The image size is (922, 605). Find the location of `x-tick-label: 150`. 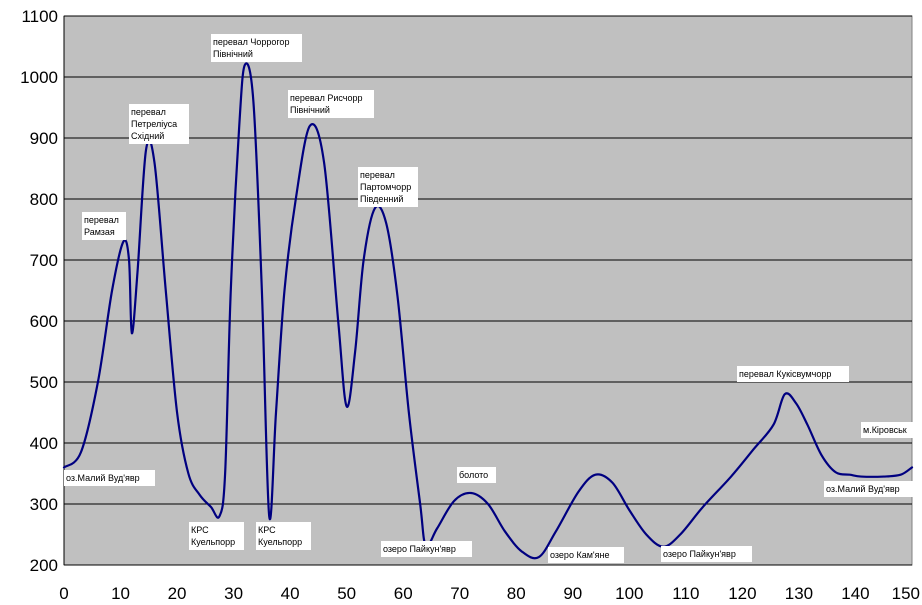

x-tick-label: 150 is located at coordinates (906, 593).